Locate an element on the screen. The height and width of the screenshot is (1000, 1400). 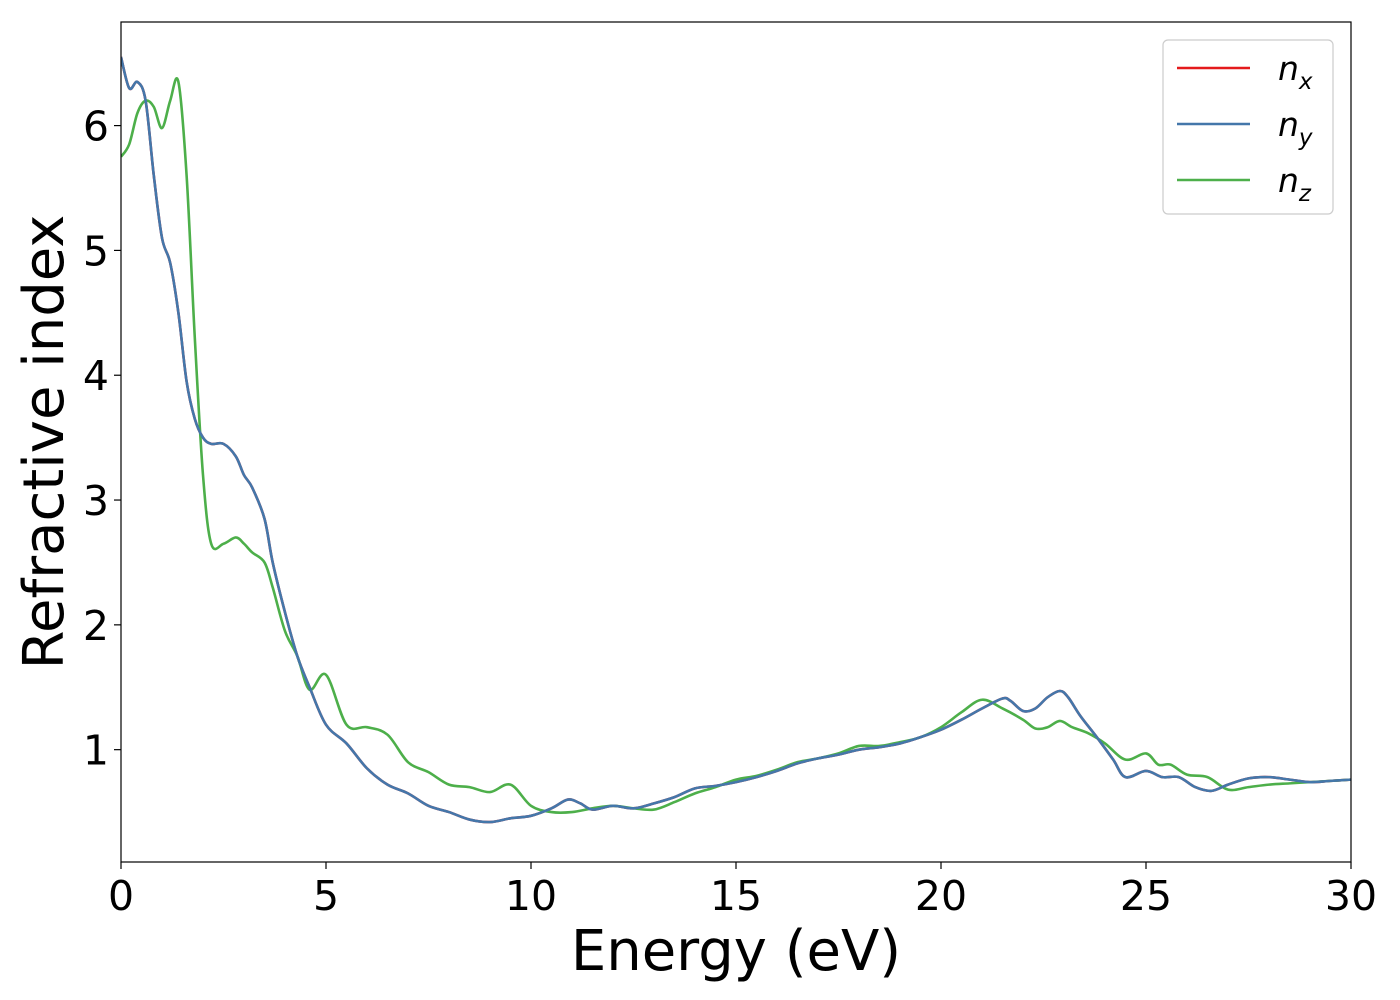
legend: nx ny nz is located at coordinates (1248, 127).